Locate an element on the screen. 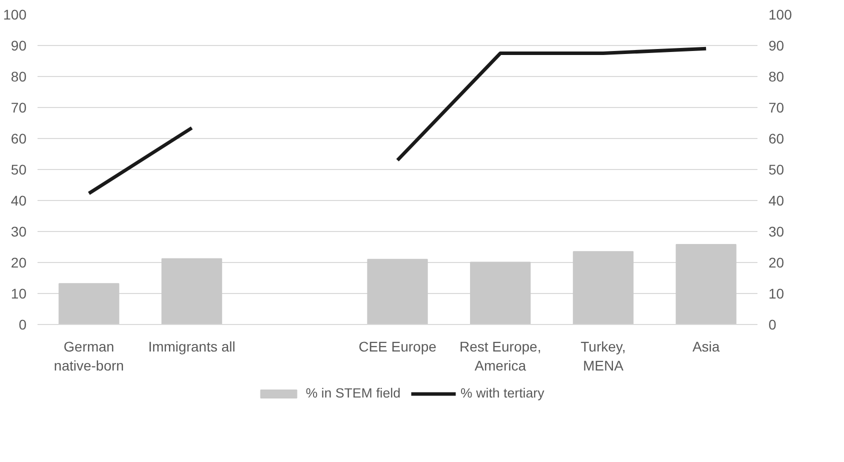 The image size is (844, 462). x-tick-label: German native-born is located at coordinates (89, 356).